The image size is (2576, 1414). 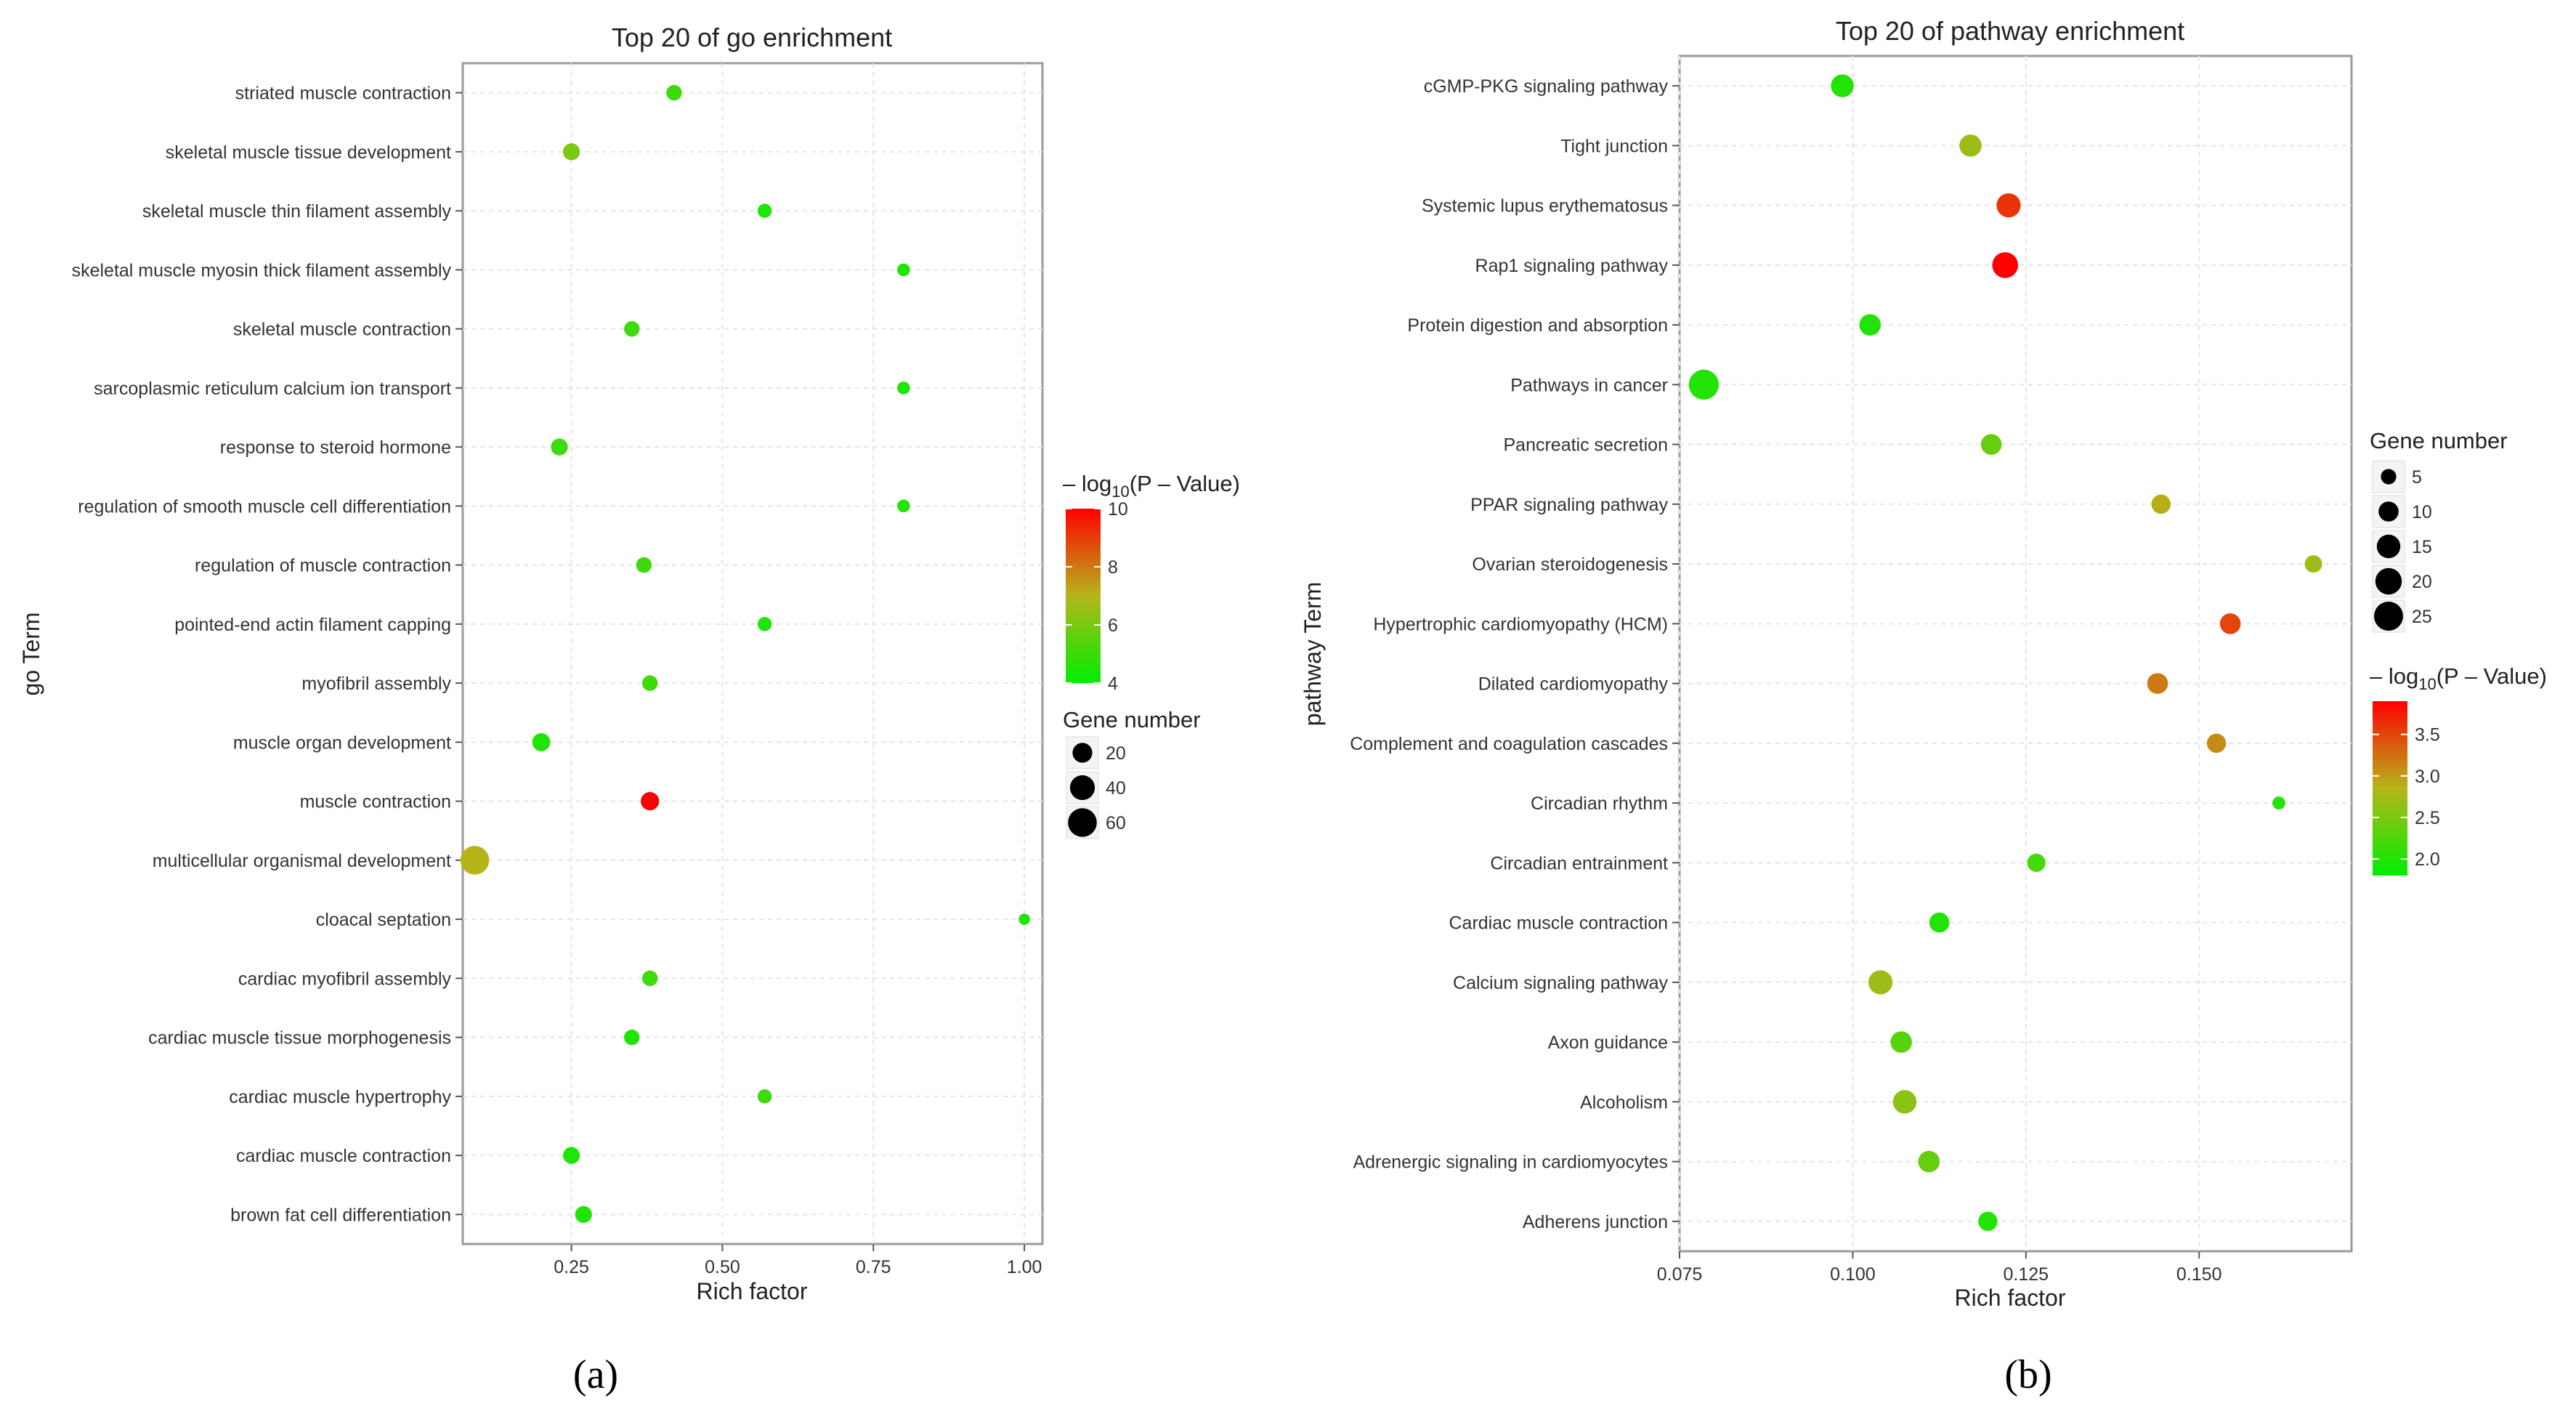 What do you see at coordinates (343, 1156) in the screenshot?
I see `y-tick-label: cardiac muscle contraction` at bounding box center [343, 1156].